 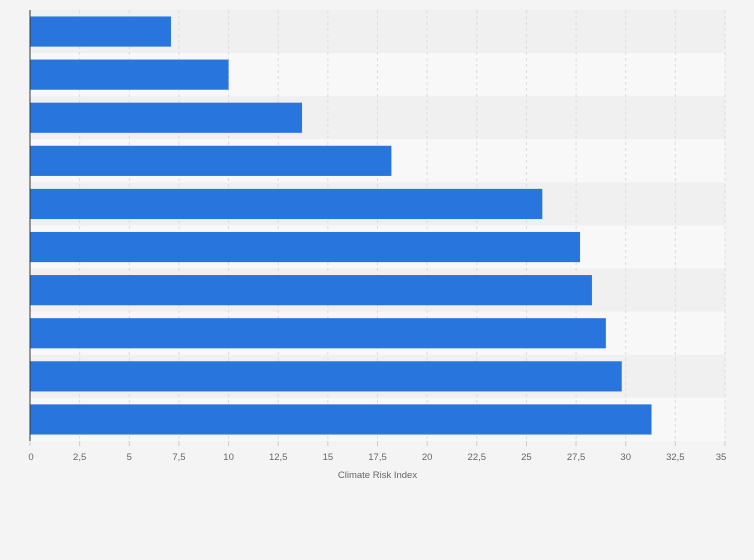 I want to click on x-tick-label: 27,5, so click(x=576, y=457).